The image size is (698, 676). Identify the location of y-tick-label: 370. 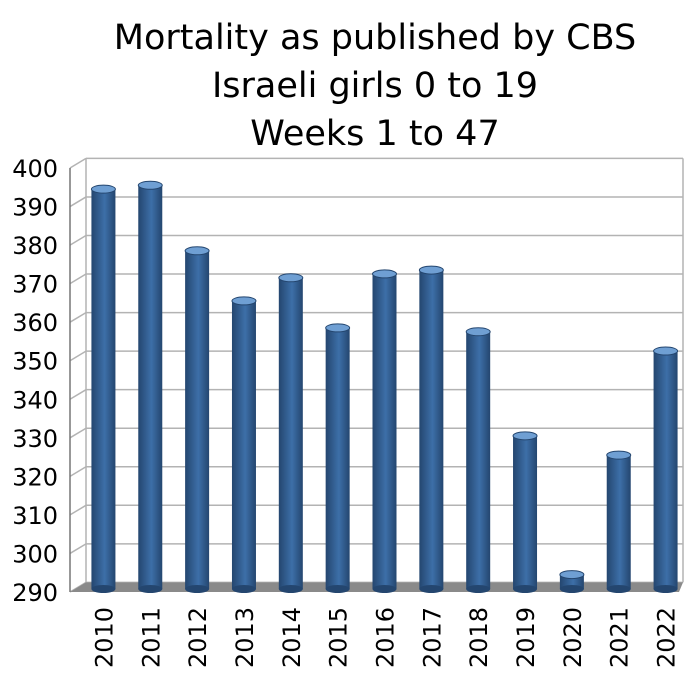
(35, 285).